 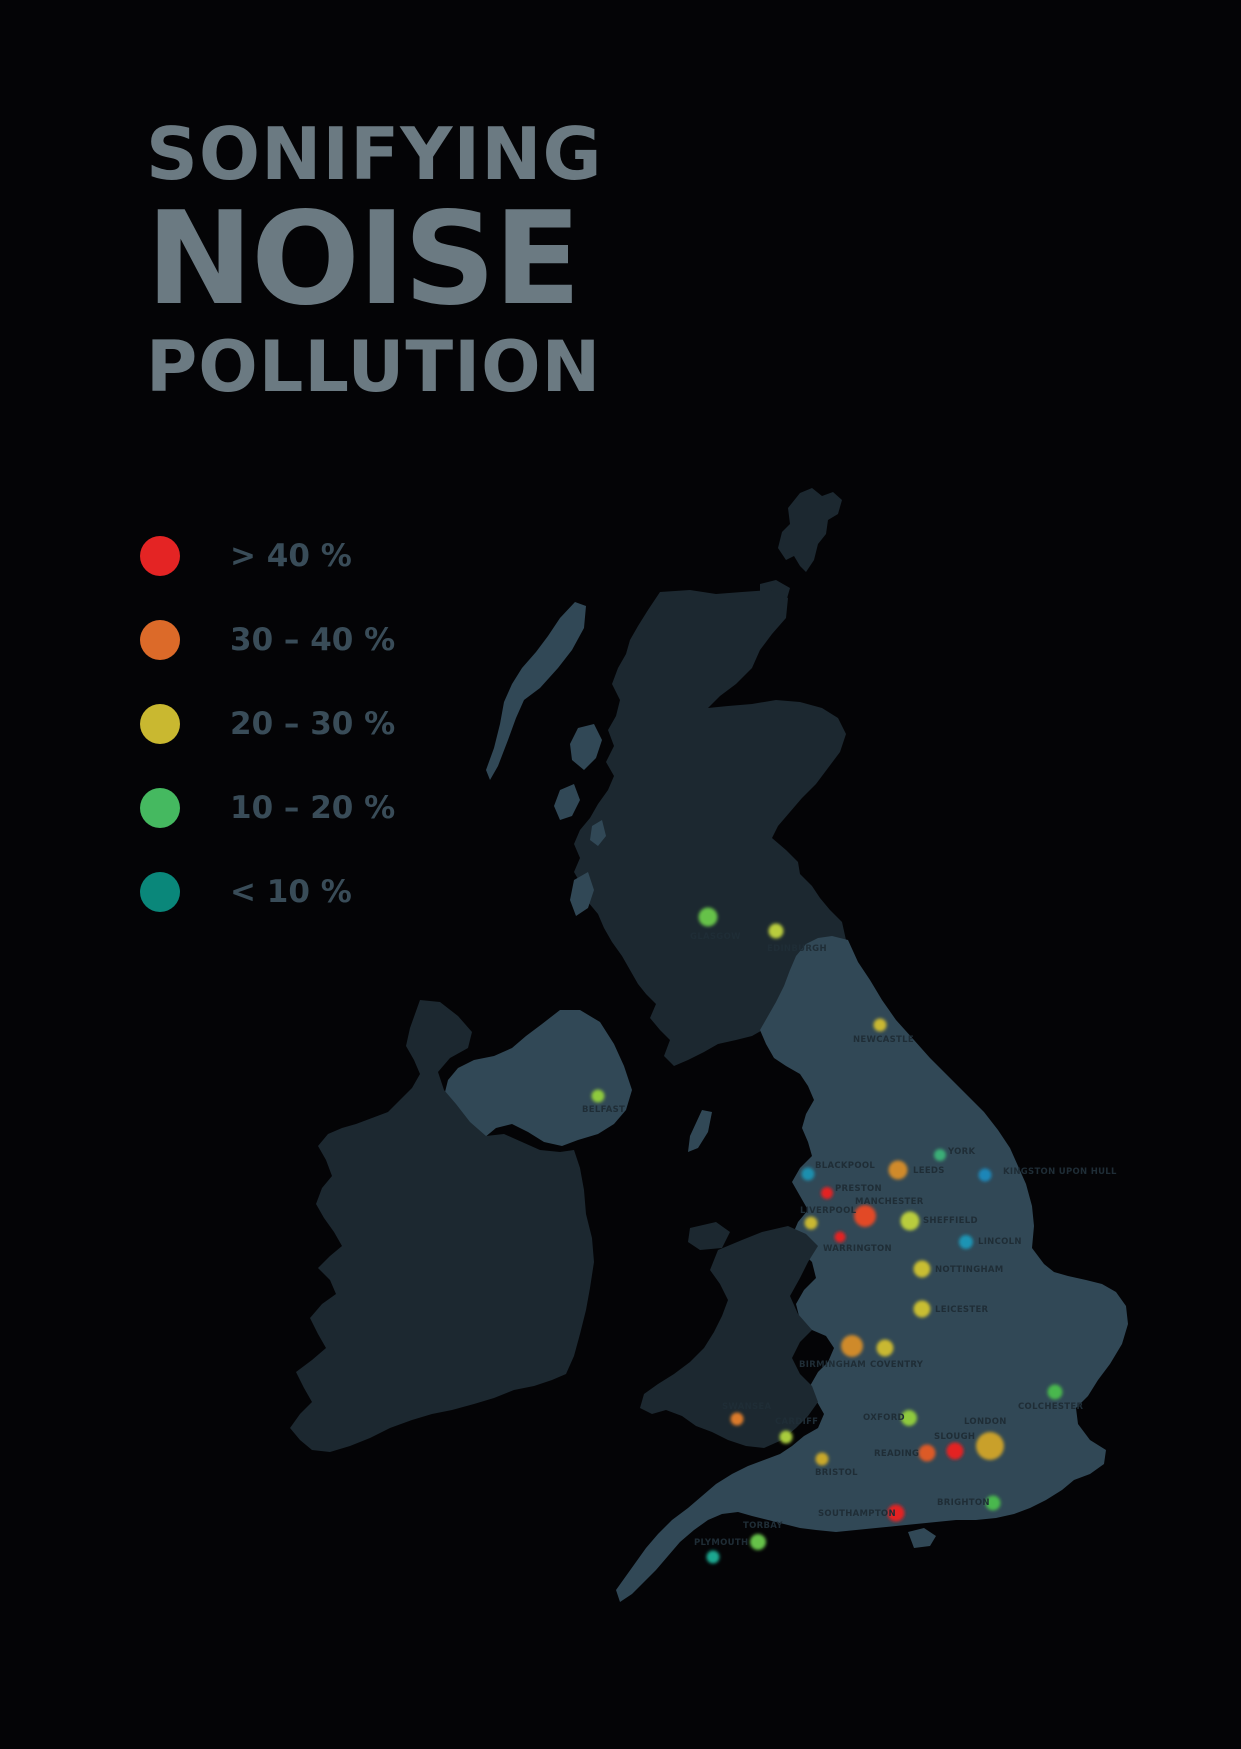 I want to click on city-marker-bristol, so click(x=822, y=1459).